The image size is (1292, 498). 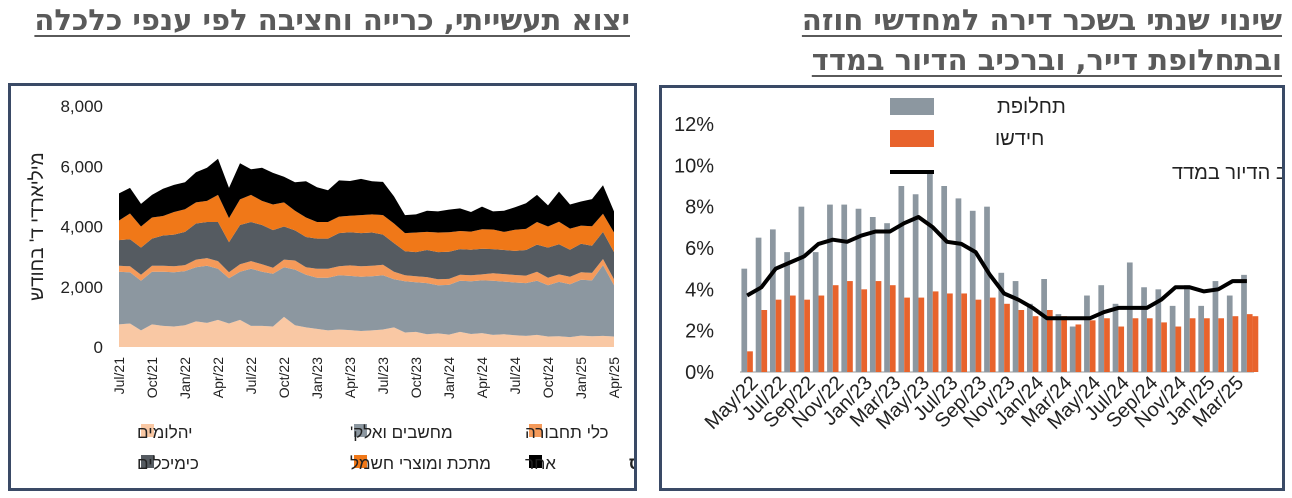 What do you see at coordinates (694, 125) in the screenshot?
I see `y-tick-label: 12%` at bounding box center [694, 125].